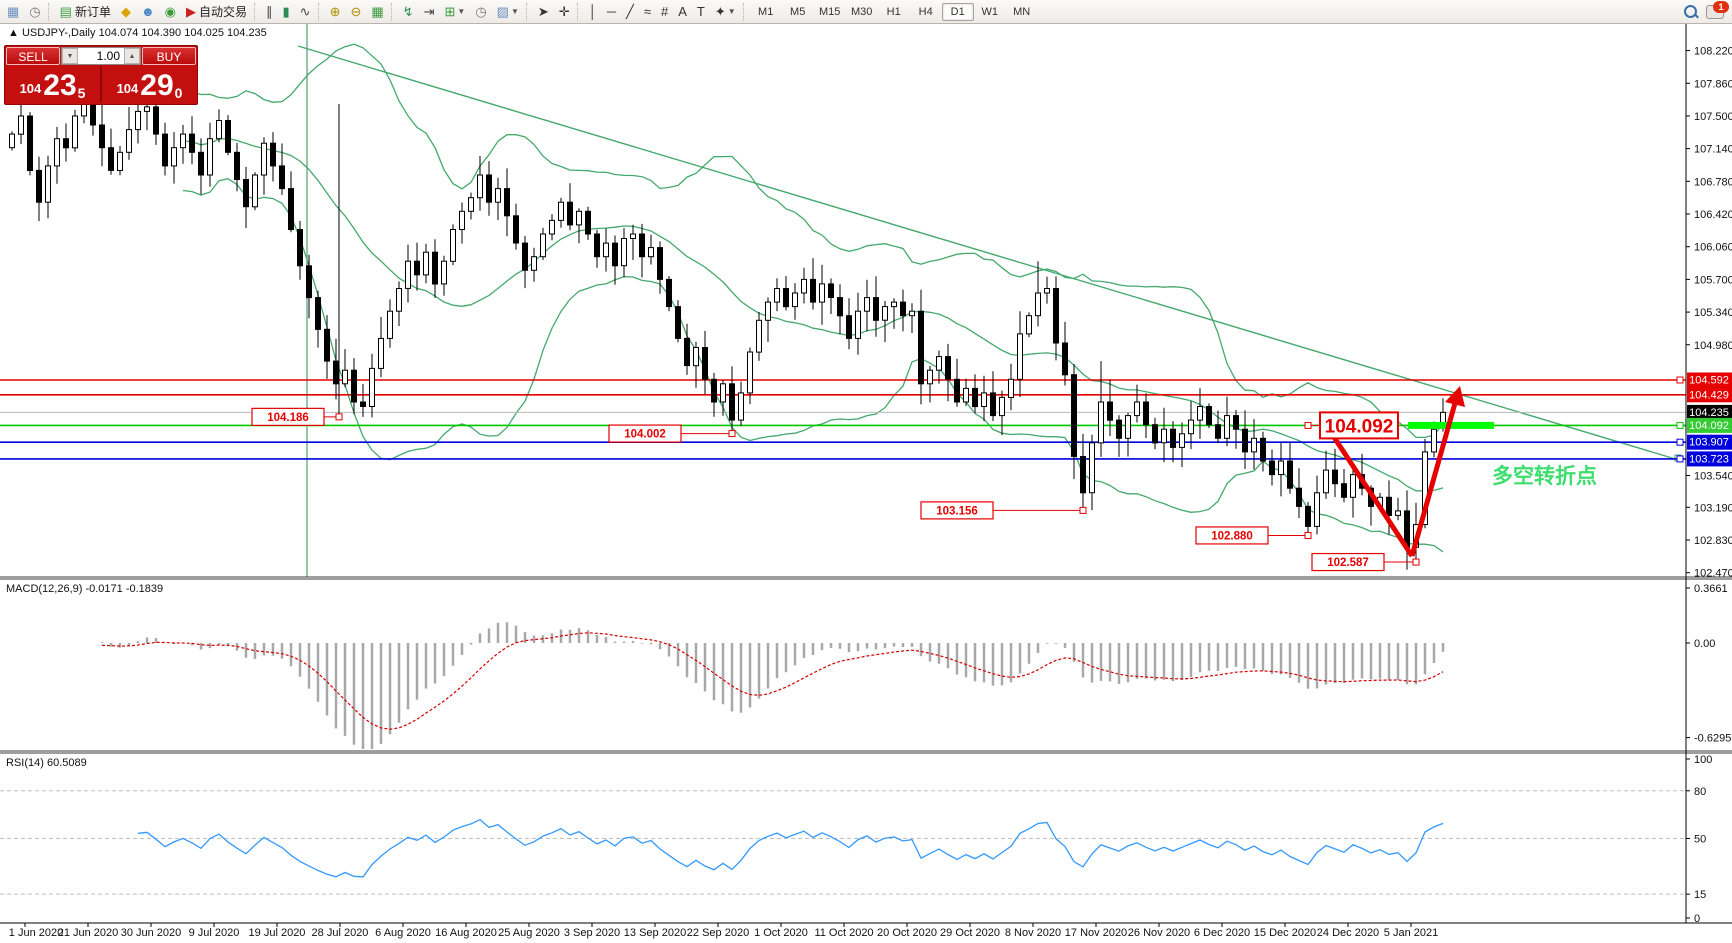 The image size is (1732, 943). Describe the element at coordinates (1717, 9) in the screenshot. I see `chat-icon: 1` at that location.